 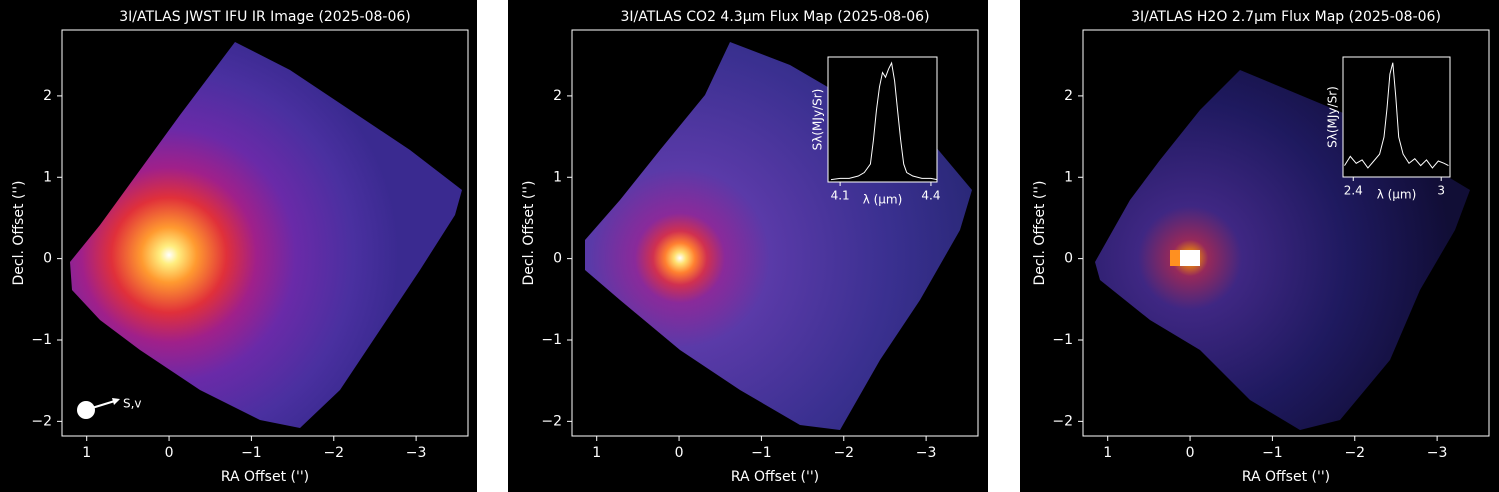 What do you see at coordinates (116, 401) in the screenshot?
I see `arrow-head` at bounding box center [116, 401].